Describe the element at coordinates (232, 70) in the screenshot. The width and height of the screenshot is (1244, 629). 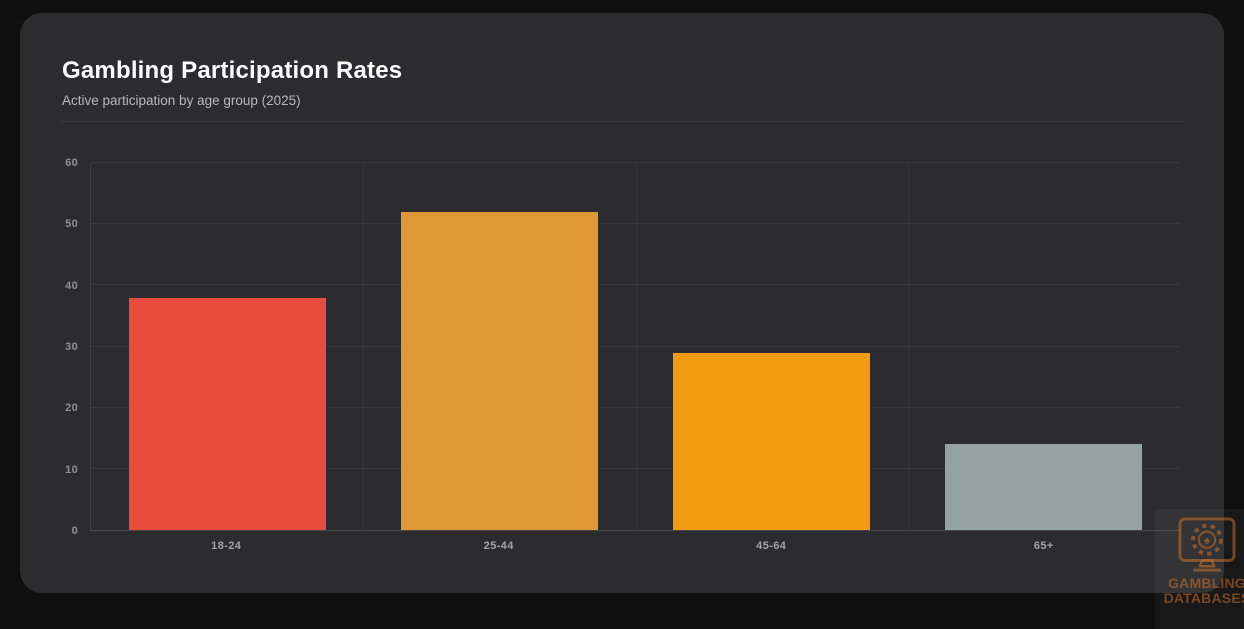
I see `page-title: Gambling Participation Rates` at that location.